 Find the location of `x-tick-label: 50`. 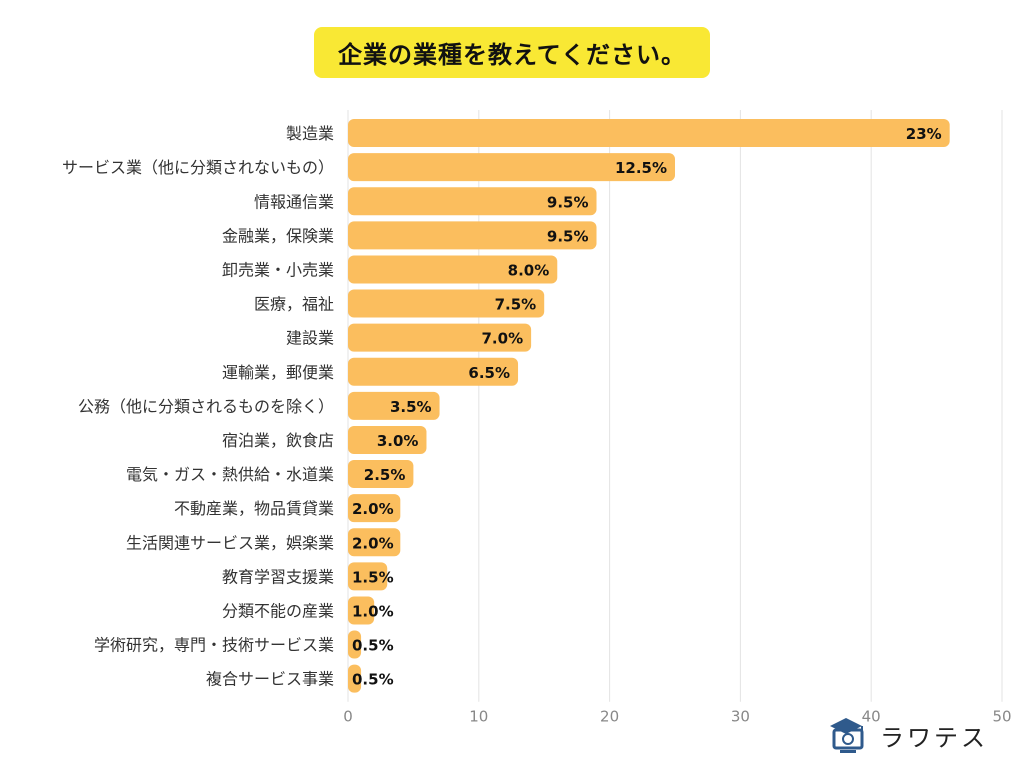

x-tick-label: 50 is located at coordinates (1001, 717).